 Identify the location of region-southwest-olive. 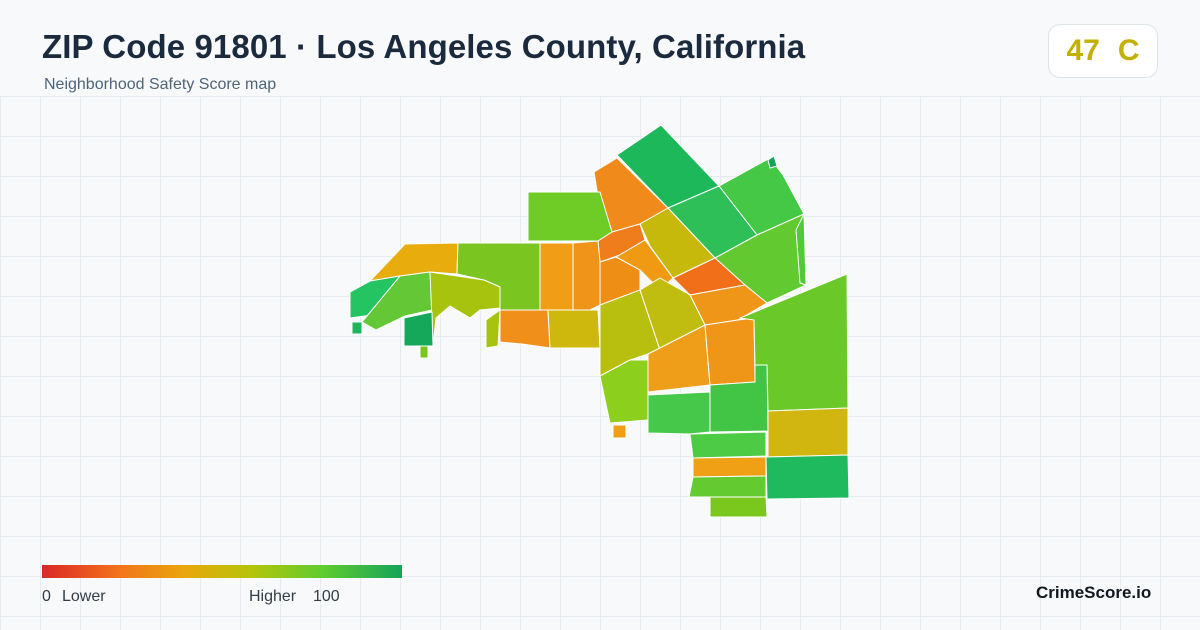
(574, 329).